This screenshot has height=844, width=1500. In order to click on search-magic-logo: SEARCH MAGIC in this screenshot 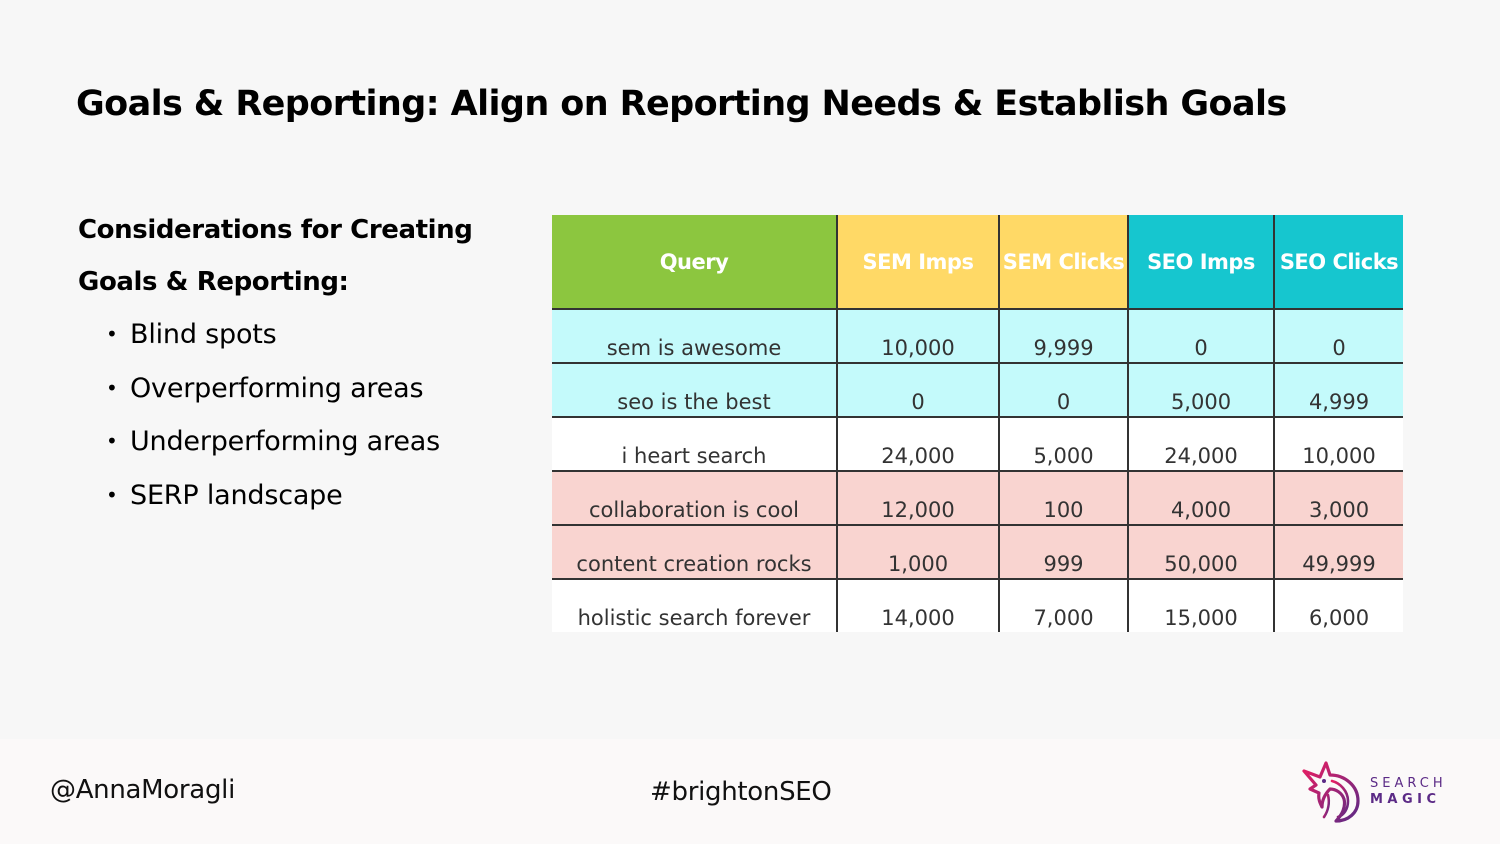, I will do `click(1378, 794)`.